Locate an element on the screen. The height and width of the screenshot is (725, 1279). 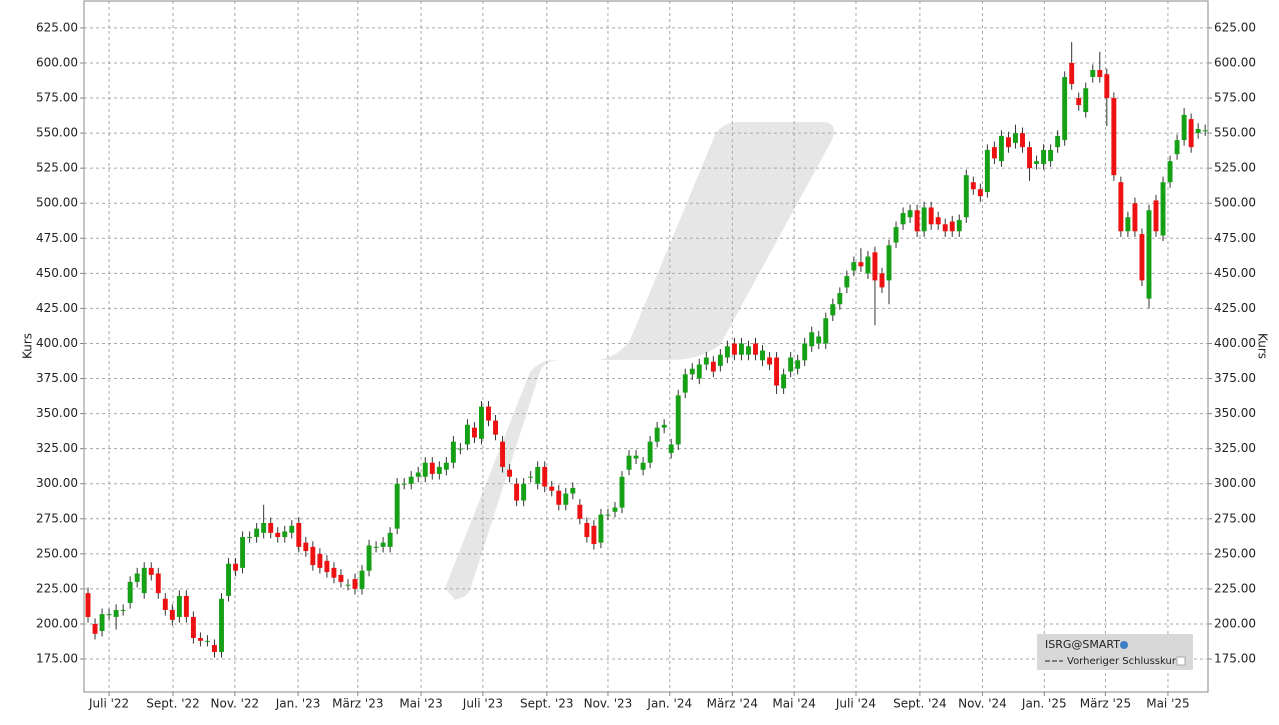
y-tick-label: 575.00 is located at coordinates (57, 98).